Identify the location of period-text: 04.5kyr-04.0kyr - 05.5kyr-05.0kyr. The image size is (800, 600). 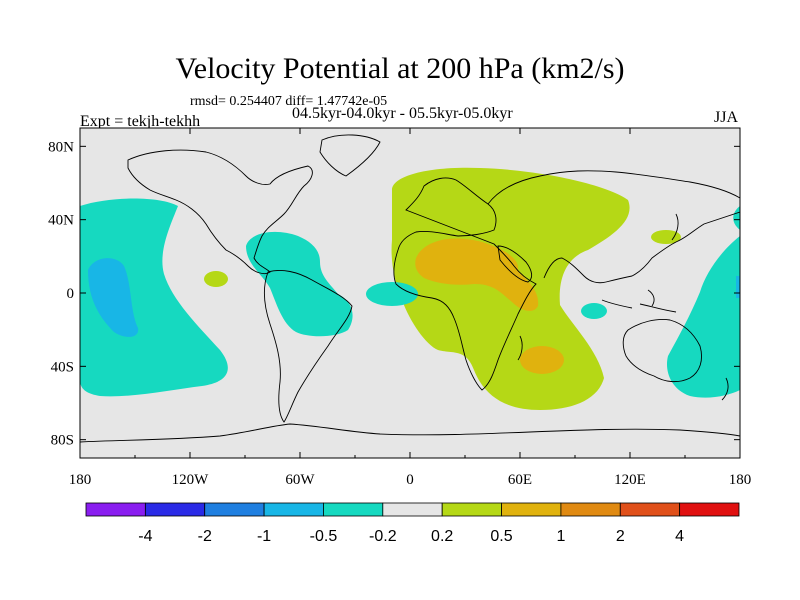
(402, 113).